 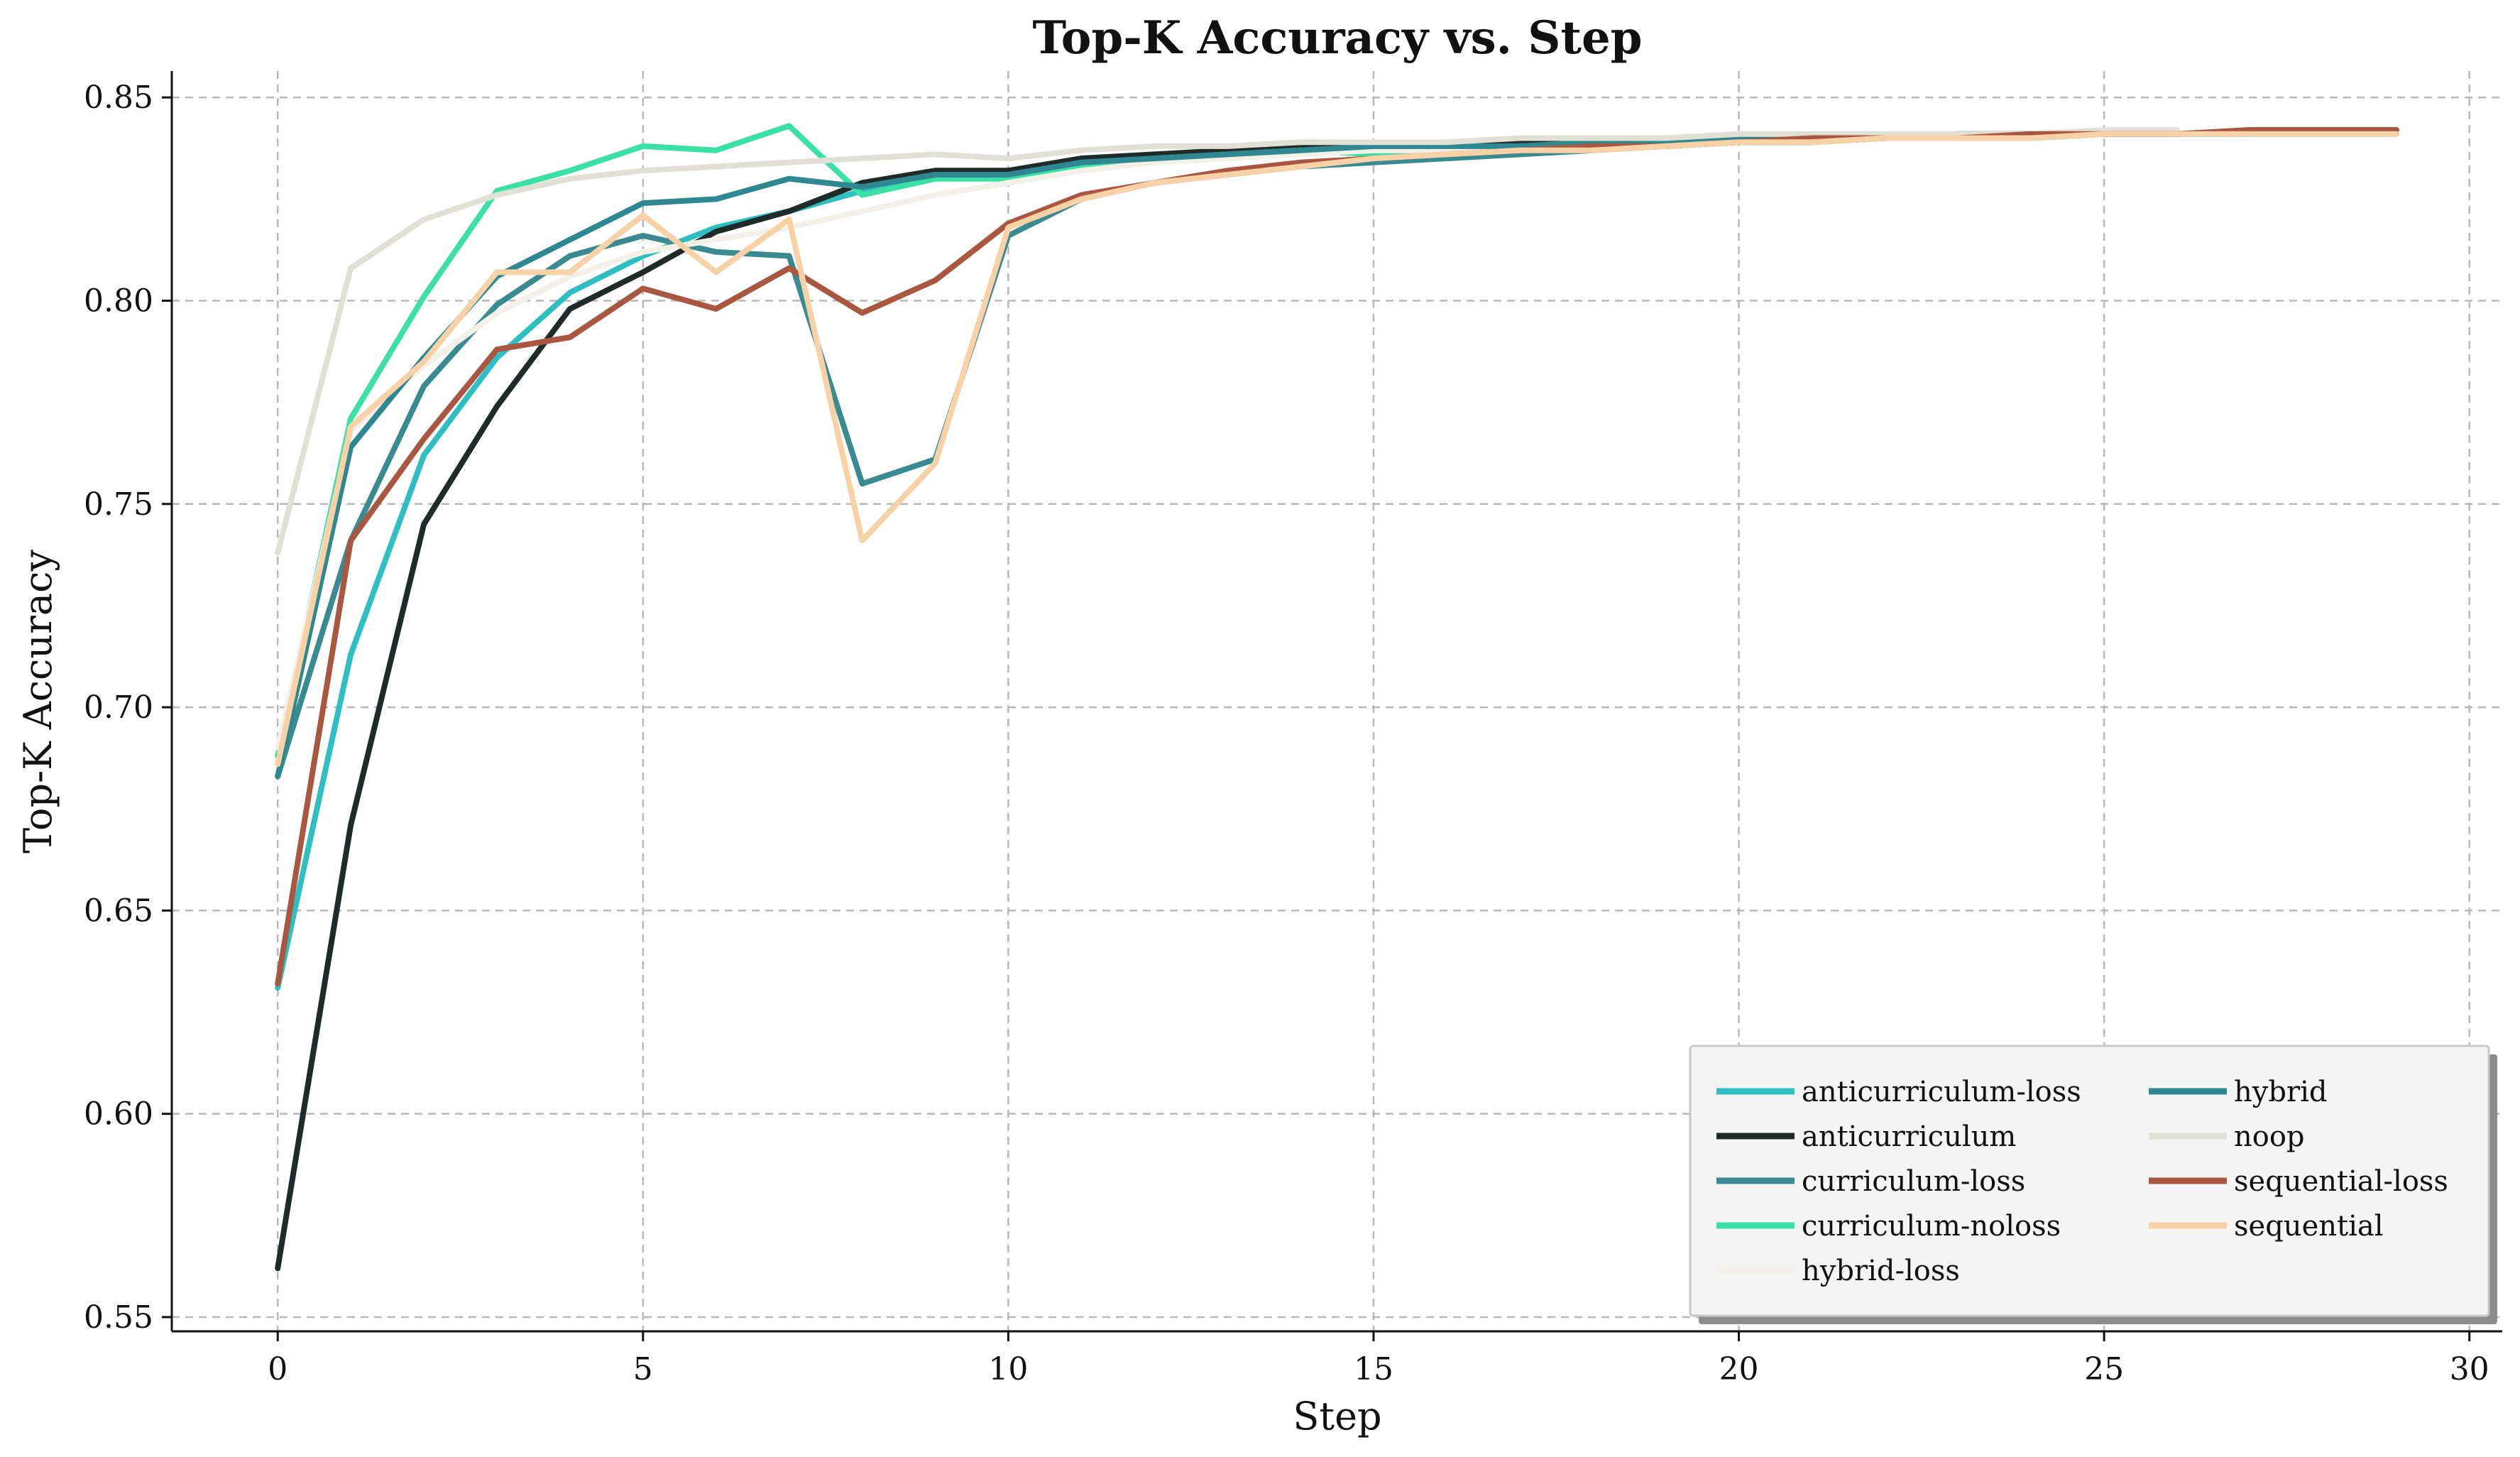 What do you see at coordinates (1909, 1136) in the screenshot?
I see `legend-label-anticurriculum: anticurriculum` at bounding box center [1909, 1136].